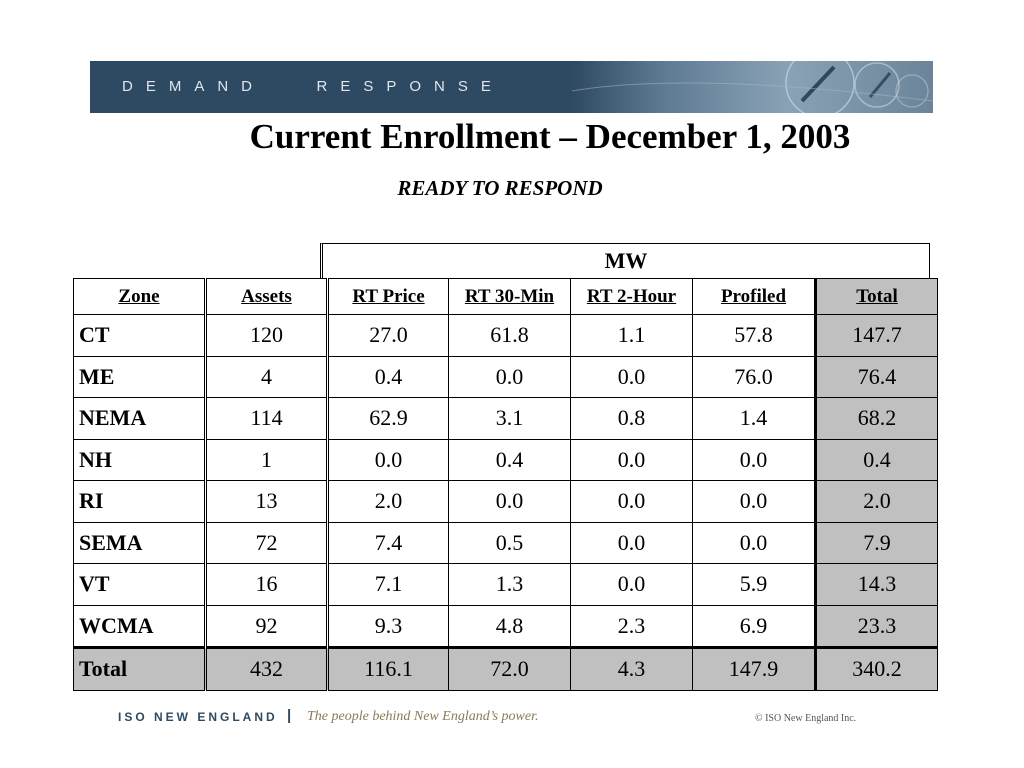  Describe the element at coordinates (140, 296) in the screenshot. I see `column-header: Zone` at that location.